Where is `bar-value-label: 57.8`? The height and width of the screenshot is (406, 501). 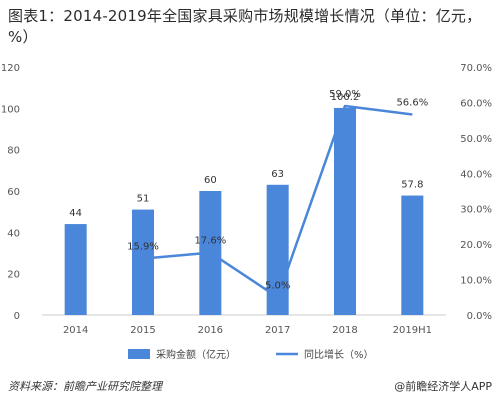 bar-value-label: 57.8 is located at coordinates (412, 185).